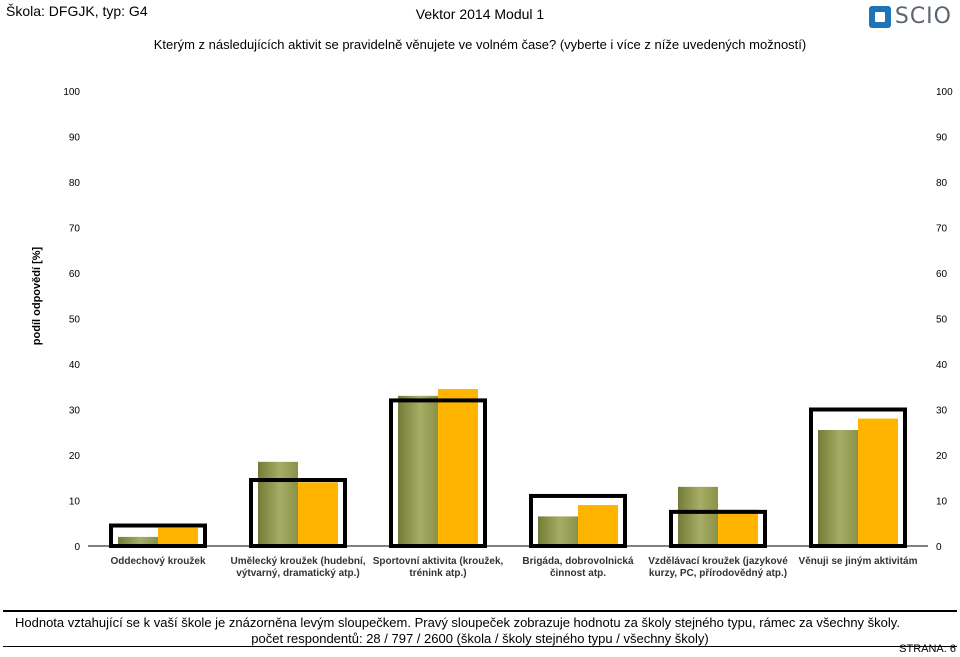  I want to click on y-tick-label-left: 60, so click(75, 274).